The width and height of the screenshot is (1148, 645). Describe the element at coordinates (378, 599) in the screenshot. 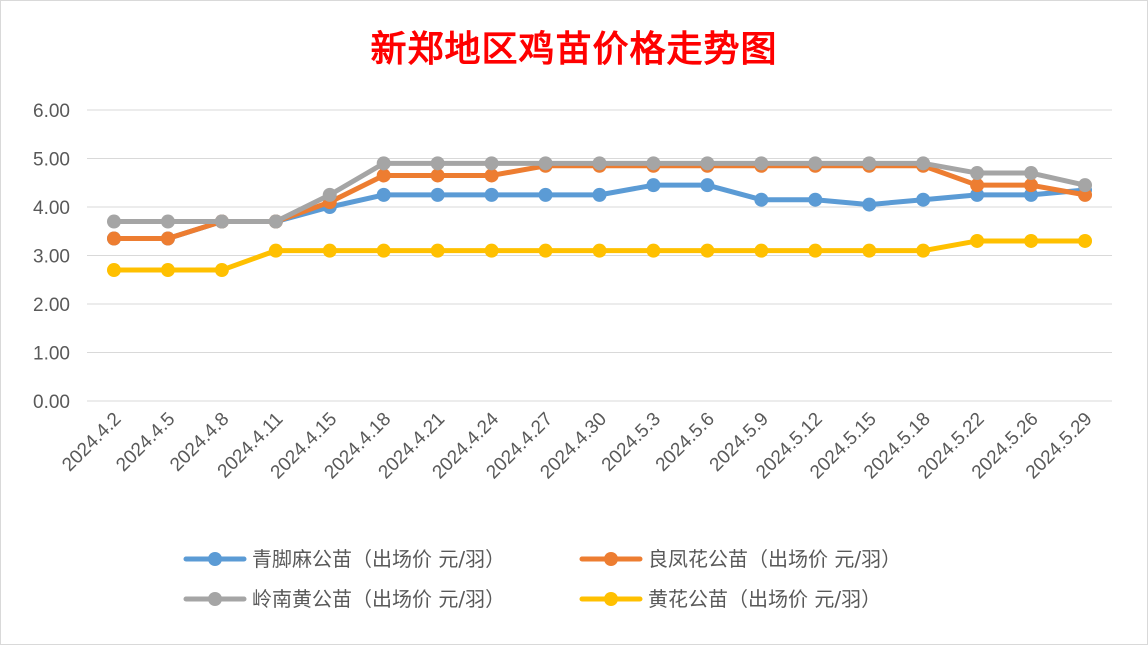

I see `legend-label: 岭南黄公苗（出场价 元/羽）` at that location.